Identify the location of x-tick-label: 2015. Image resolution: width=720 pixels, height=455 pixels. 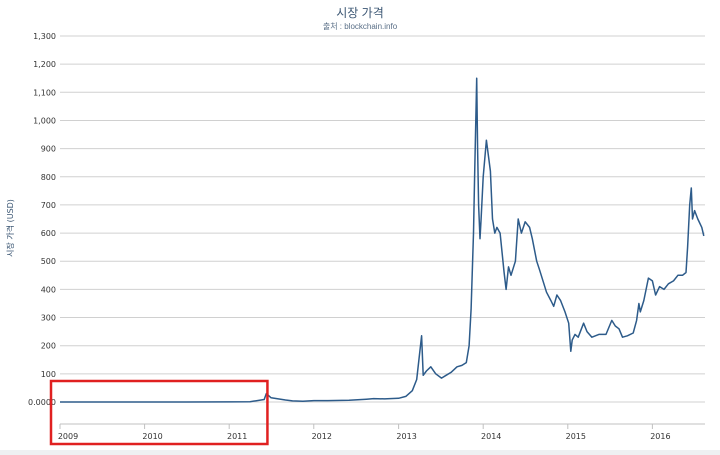
(576, 436).